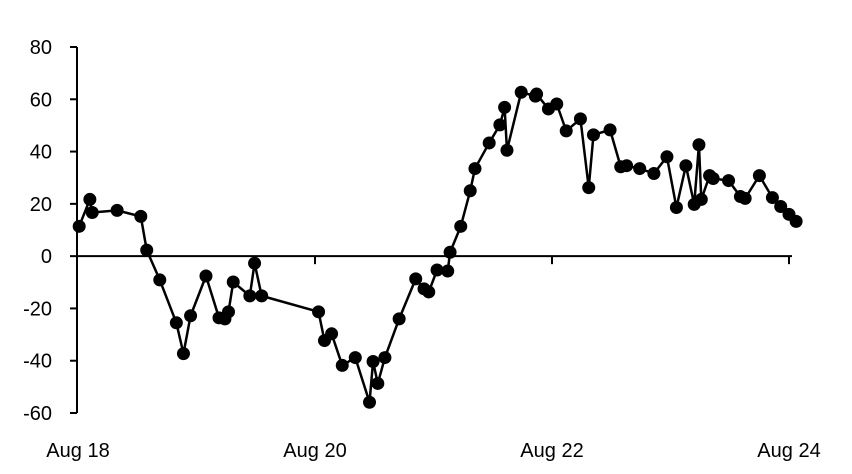  What do you see at coordinates (41, 153) in the screenshot?
I see `y-tick-label: 40` at bounding box center [41, 153].